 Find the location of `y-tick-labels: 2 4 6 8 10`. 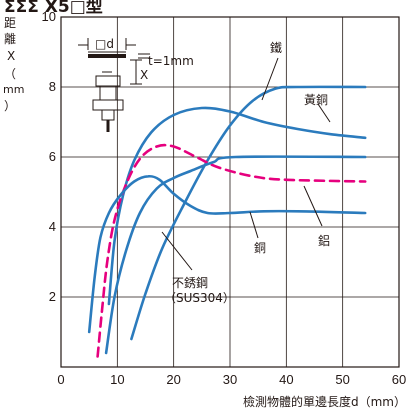

y-tick-labels: 2 4 6 8 10 is located at coordinates (49, 156).